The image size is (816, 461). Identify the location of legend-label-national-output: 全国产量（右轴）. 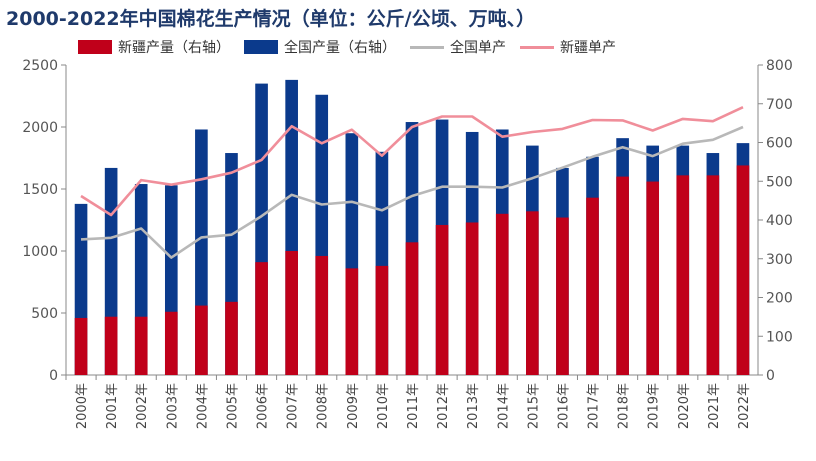
(340, 48).